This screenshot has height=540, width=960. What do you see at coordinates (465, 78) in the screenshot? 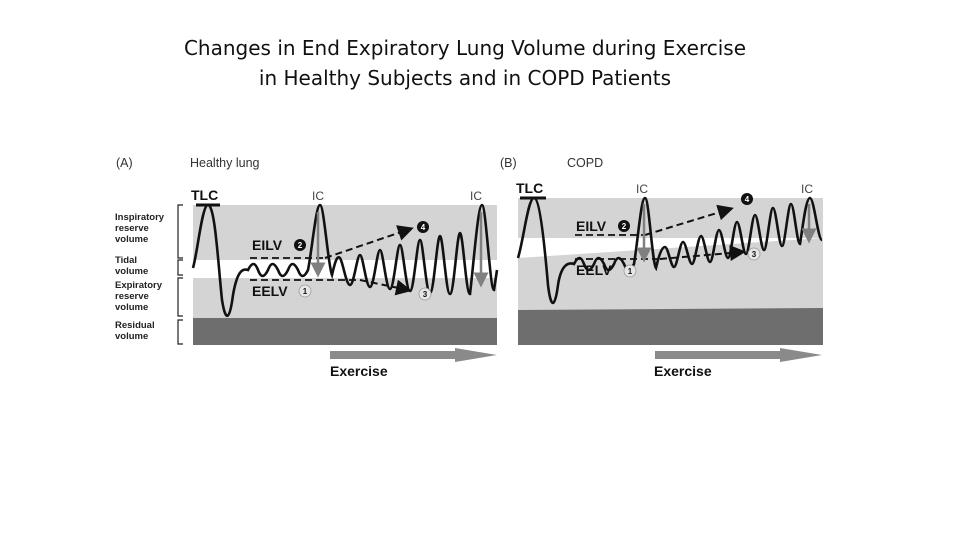
I see `title-line-2: in Healthy Subjects and in COPD Patients` at bounding box center [465, 78].